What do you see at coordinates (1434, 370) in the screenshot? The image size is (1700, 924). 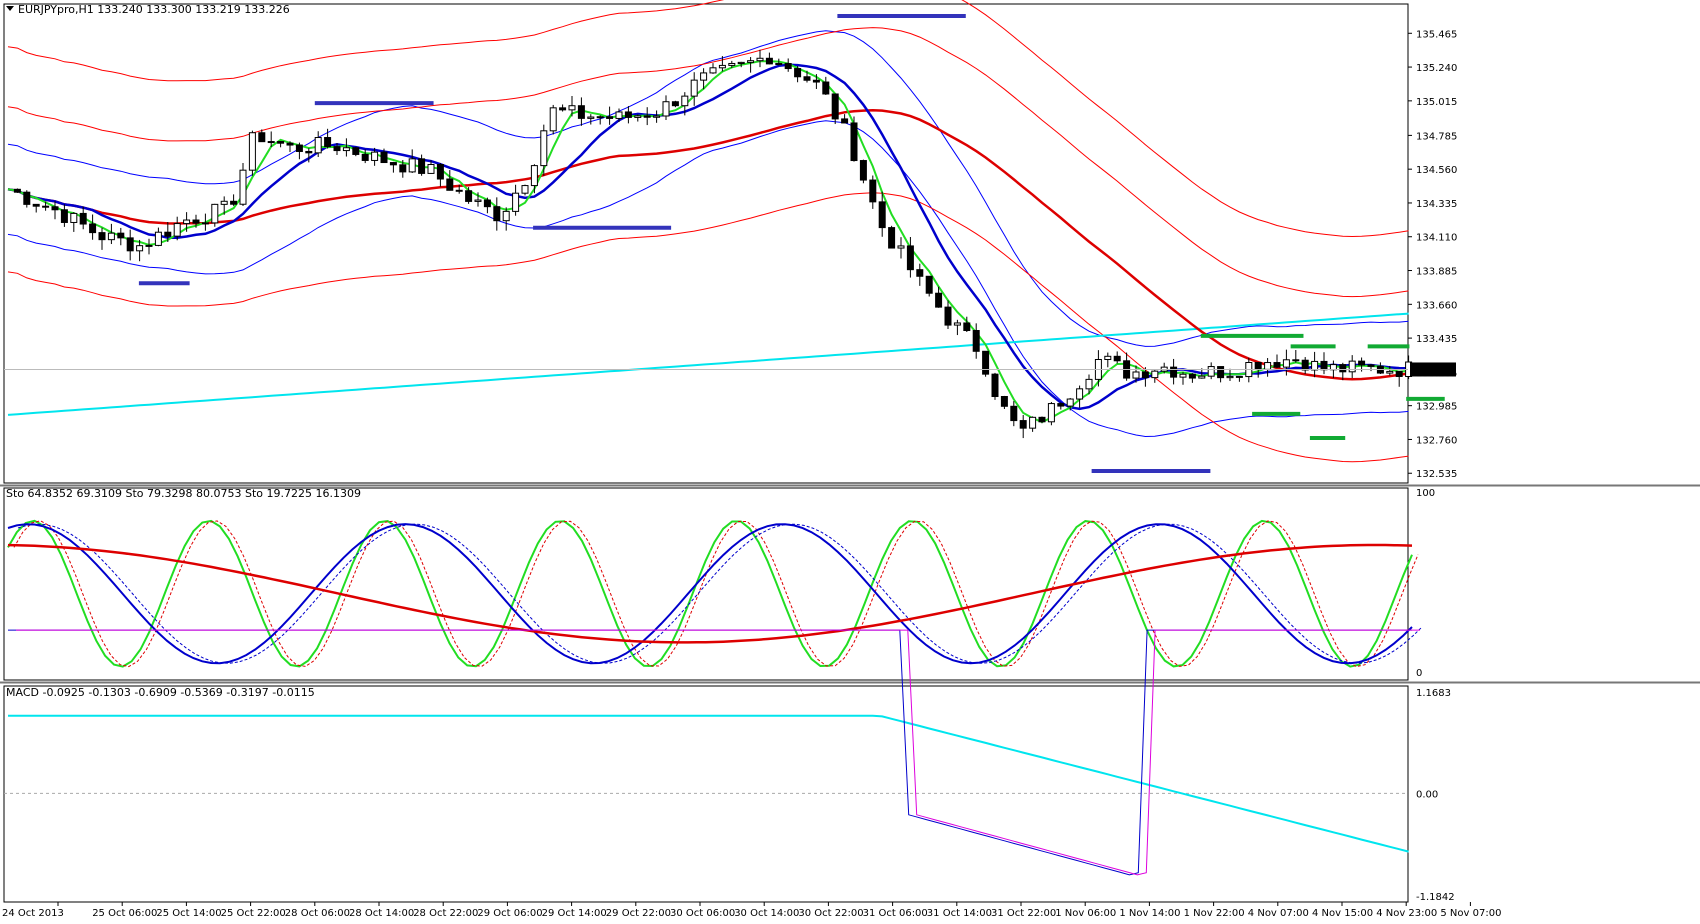 I see `current-price-label: 133.226` at bounding box center [1434, 370].